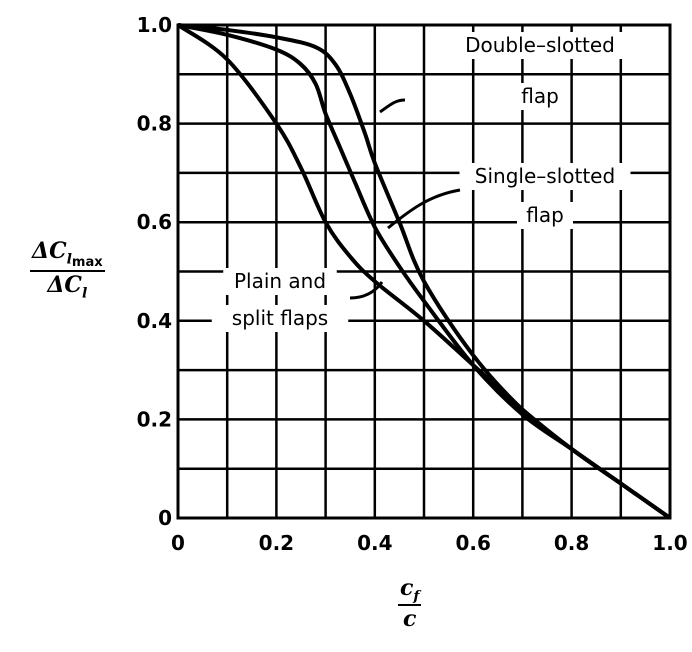 The width and height of the screenshot is (692, 652). Describe the element at coordinates (154, 321) in the screenshot. I see `y-tick-label: 0.4` at that location.